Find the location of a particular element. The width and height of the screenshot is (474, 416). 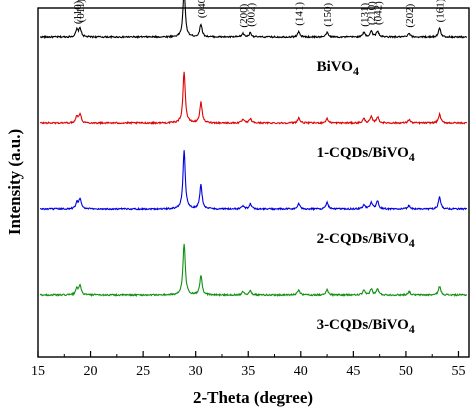

peak-label-161: (161) is located at coordinates (441, 11).